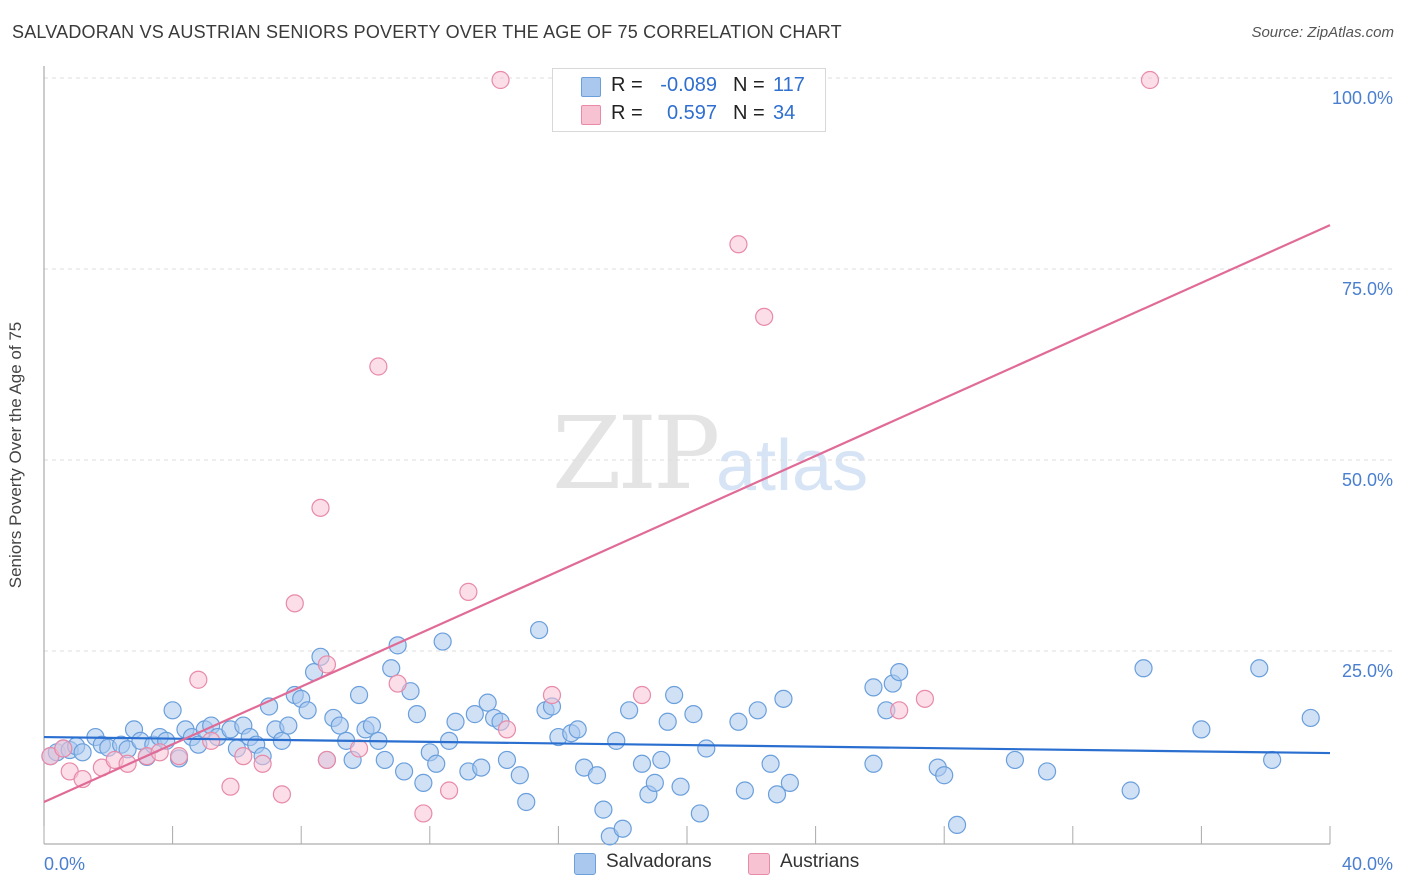  I want to click on legend-r-value: -0.089, so click(688, 85).